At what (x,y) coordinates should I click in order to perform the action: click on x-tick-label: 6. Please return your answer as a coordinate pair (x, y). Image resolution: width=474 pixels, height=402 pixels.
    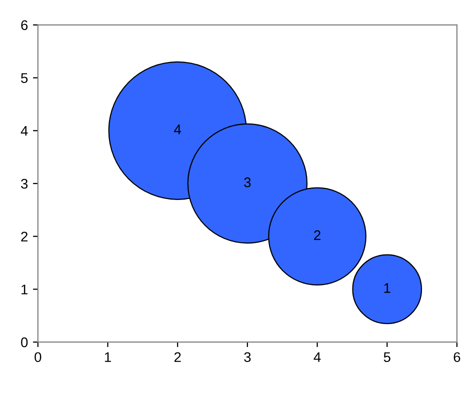
    Looking at the image, I should click on (457, 357).